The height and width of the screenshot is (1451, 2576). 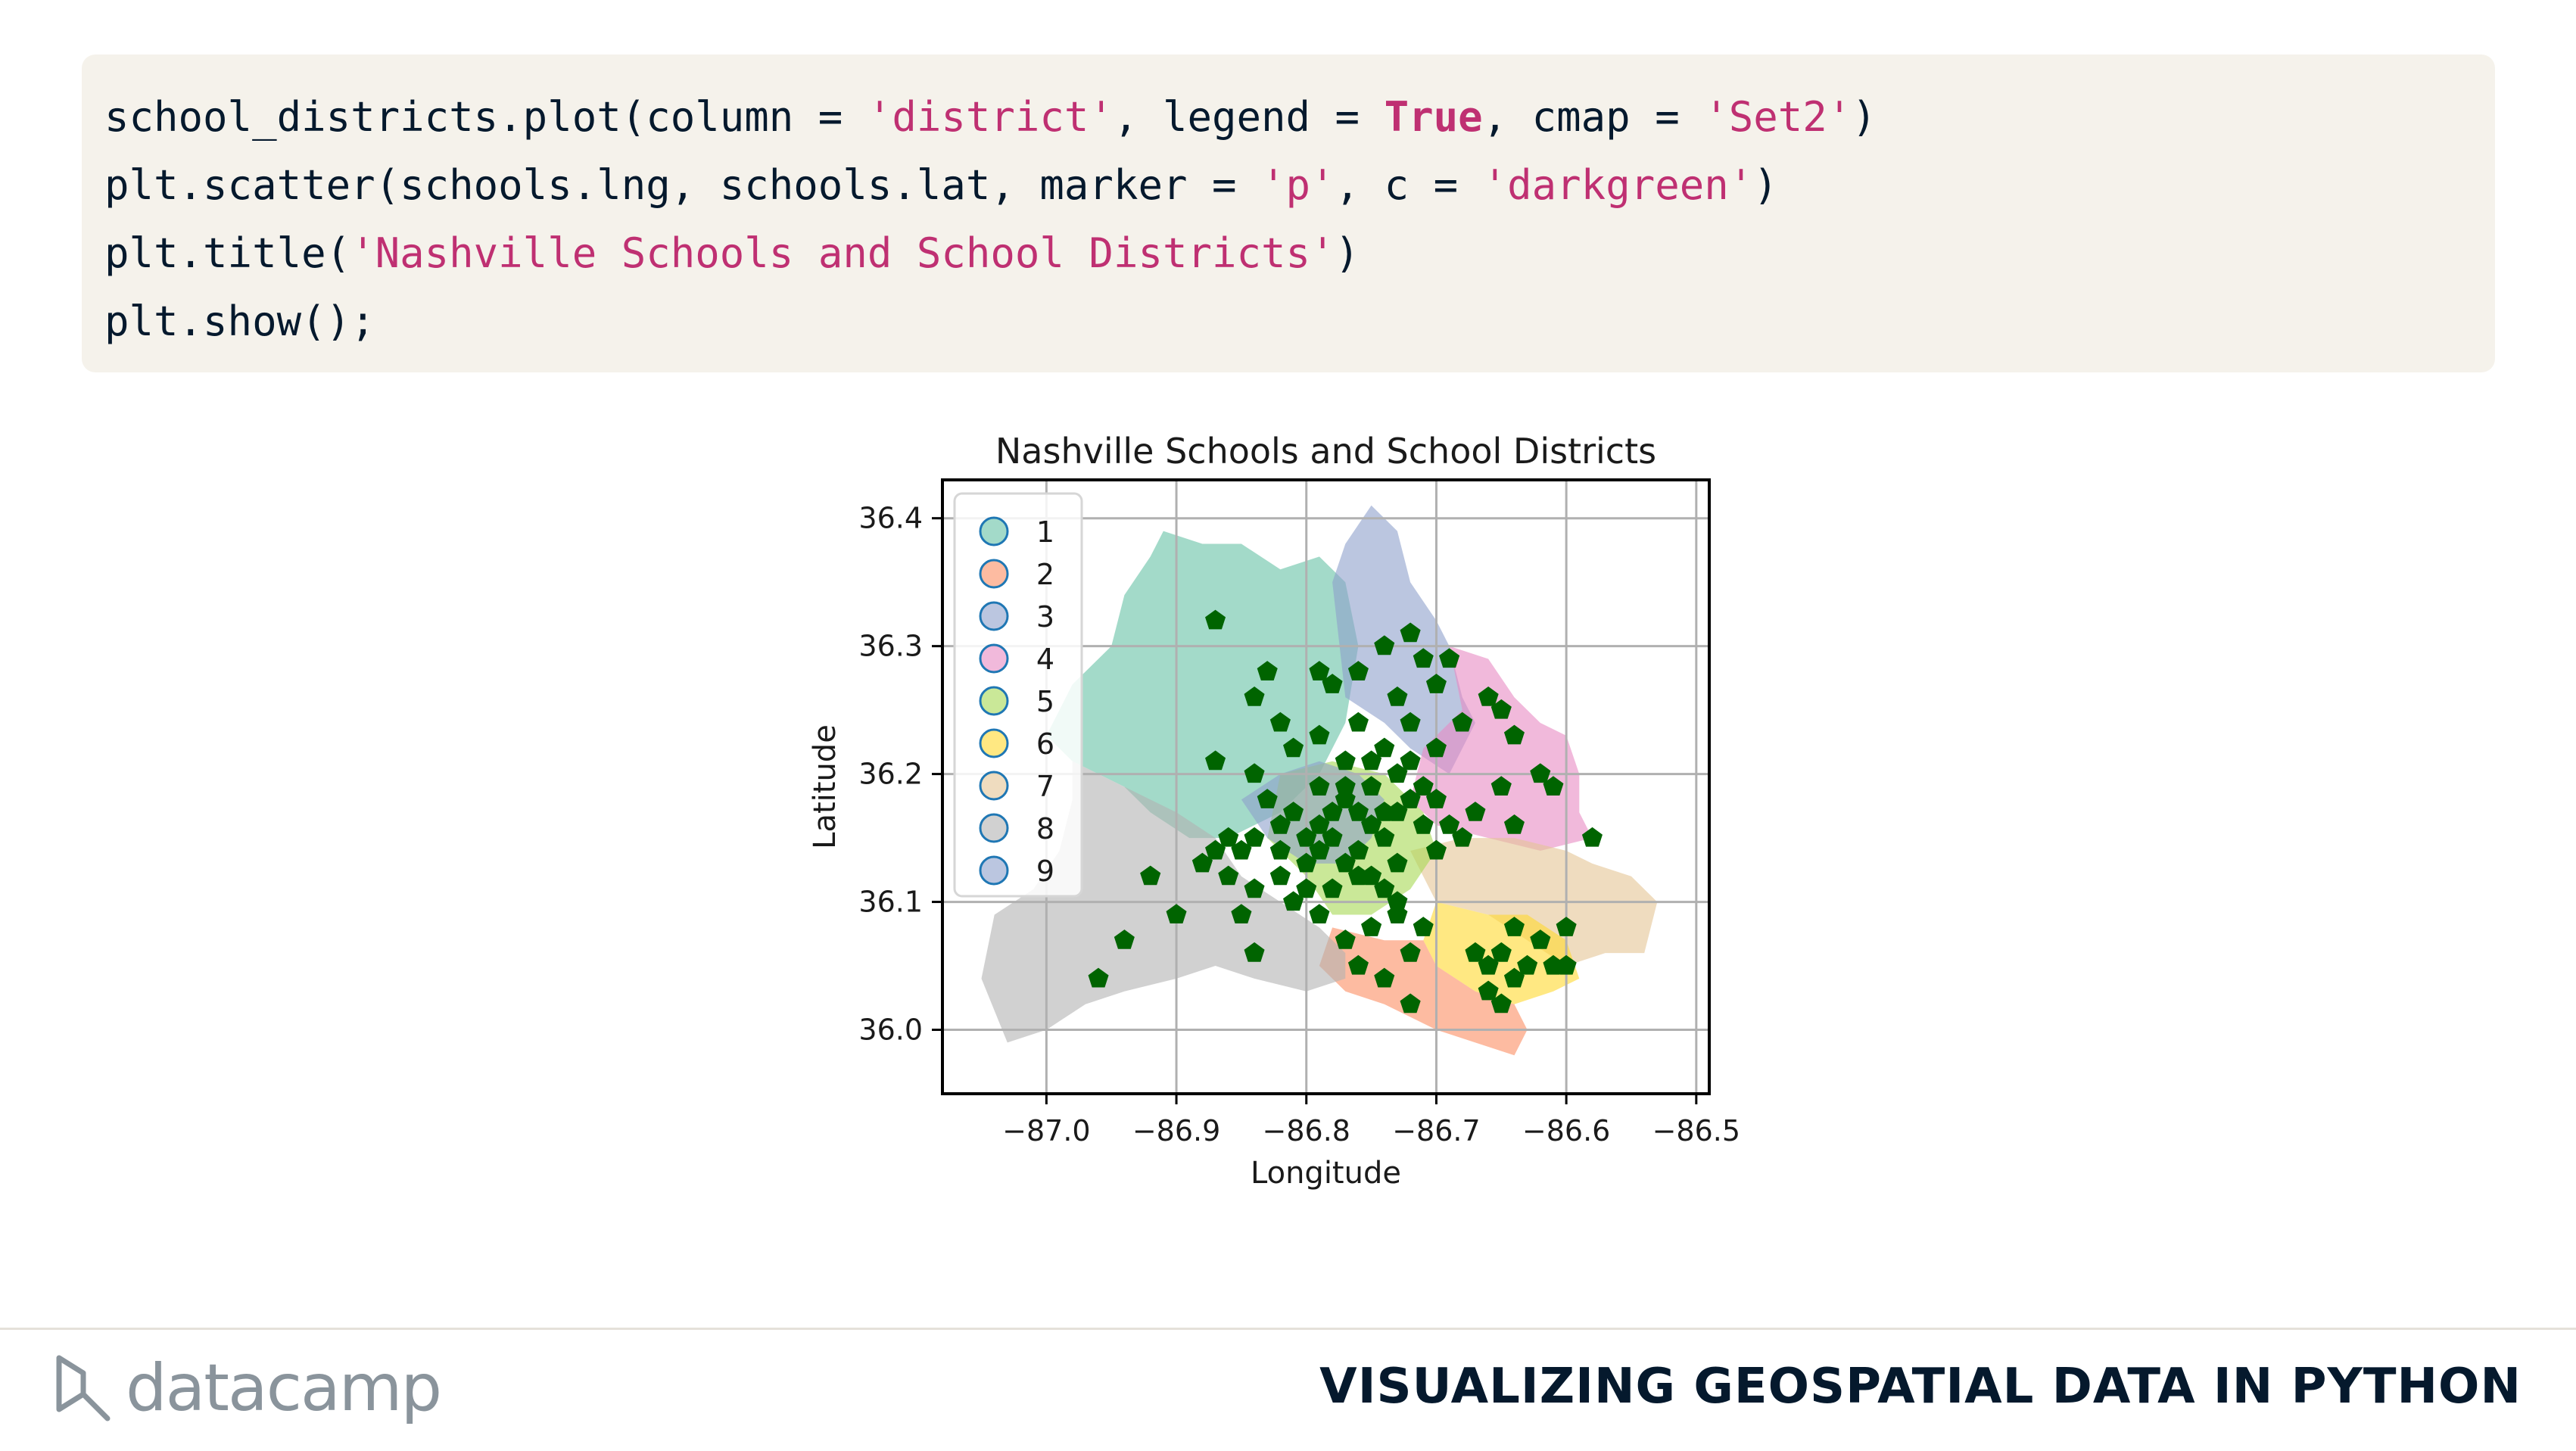 What do you see at coordinates (1618, 185) in the screenshot?
I see `code-string: 'darkgreen'` at bounding box center [1618, 185].